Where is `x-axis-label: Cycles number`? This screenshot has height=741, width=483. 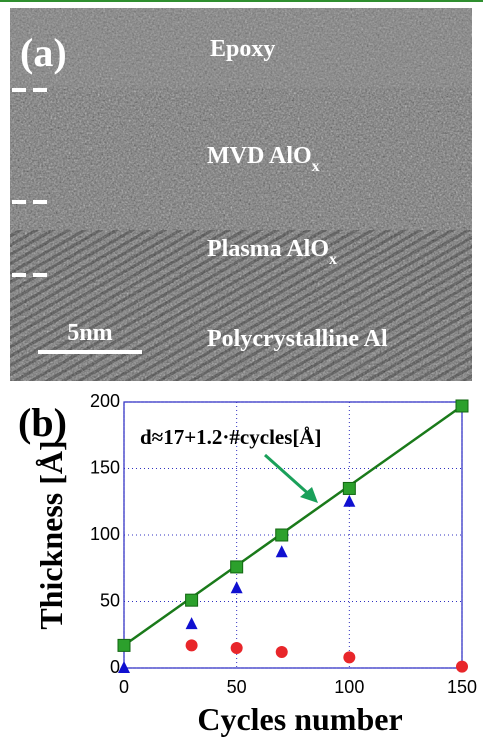 x-axis-label: Cycles number is located at coordinates (299, 719).